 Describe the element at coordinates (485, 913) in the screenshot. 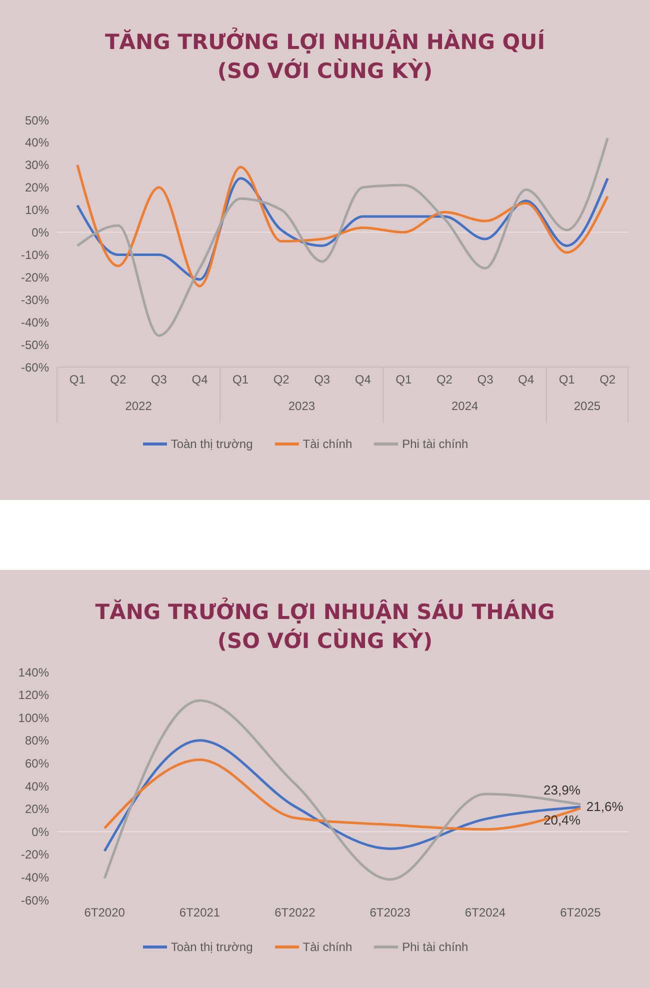

I see `x-tick-label: 6T2024` at that location.